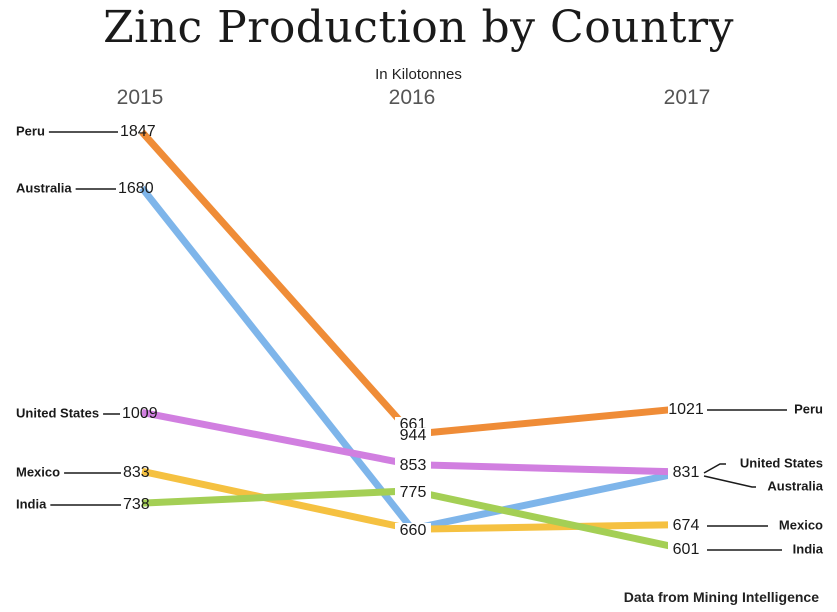 The height and width of the screenshot is (612, 837). Describe the element at coordinates (138, 131) in the screenshot. I see `value-label-2015-peru: 1847` at that location.